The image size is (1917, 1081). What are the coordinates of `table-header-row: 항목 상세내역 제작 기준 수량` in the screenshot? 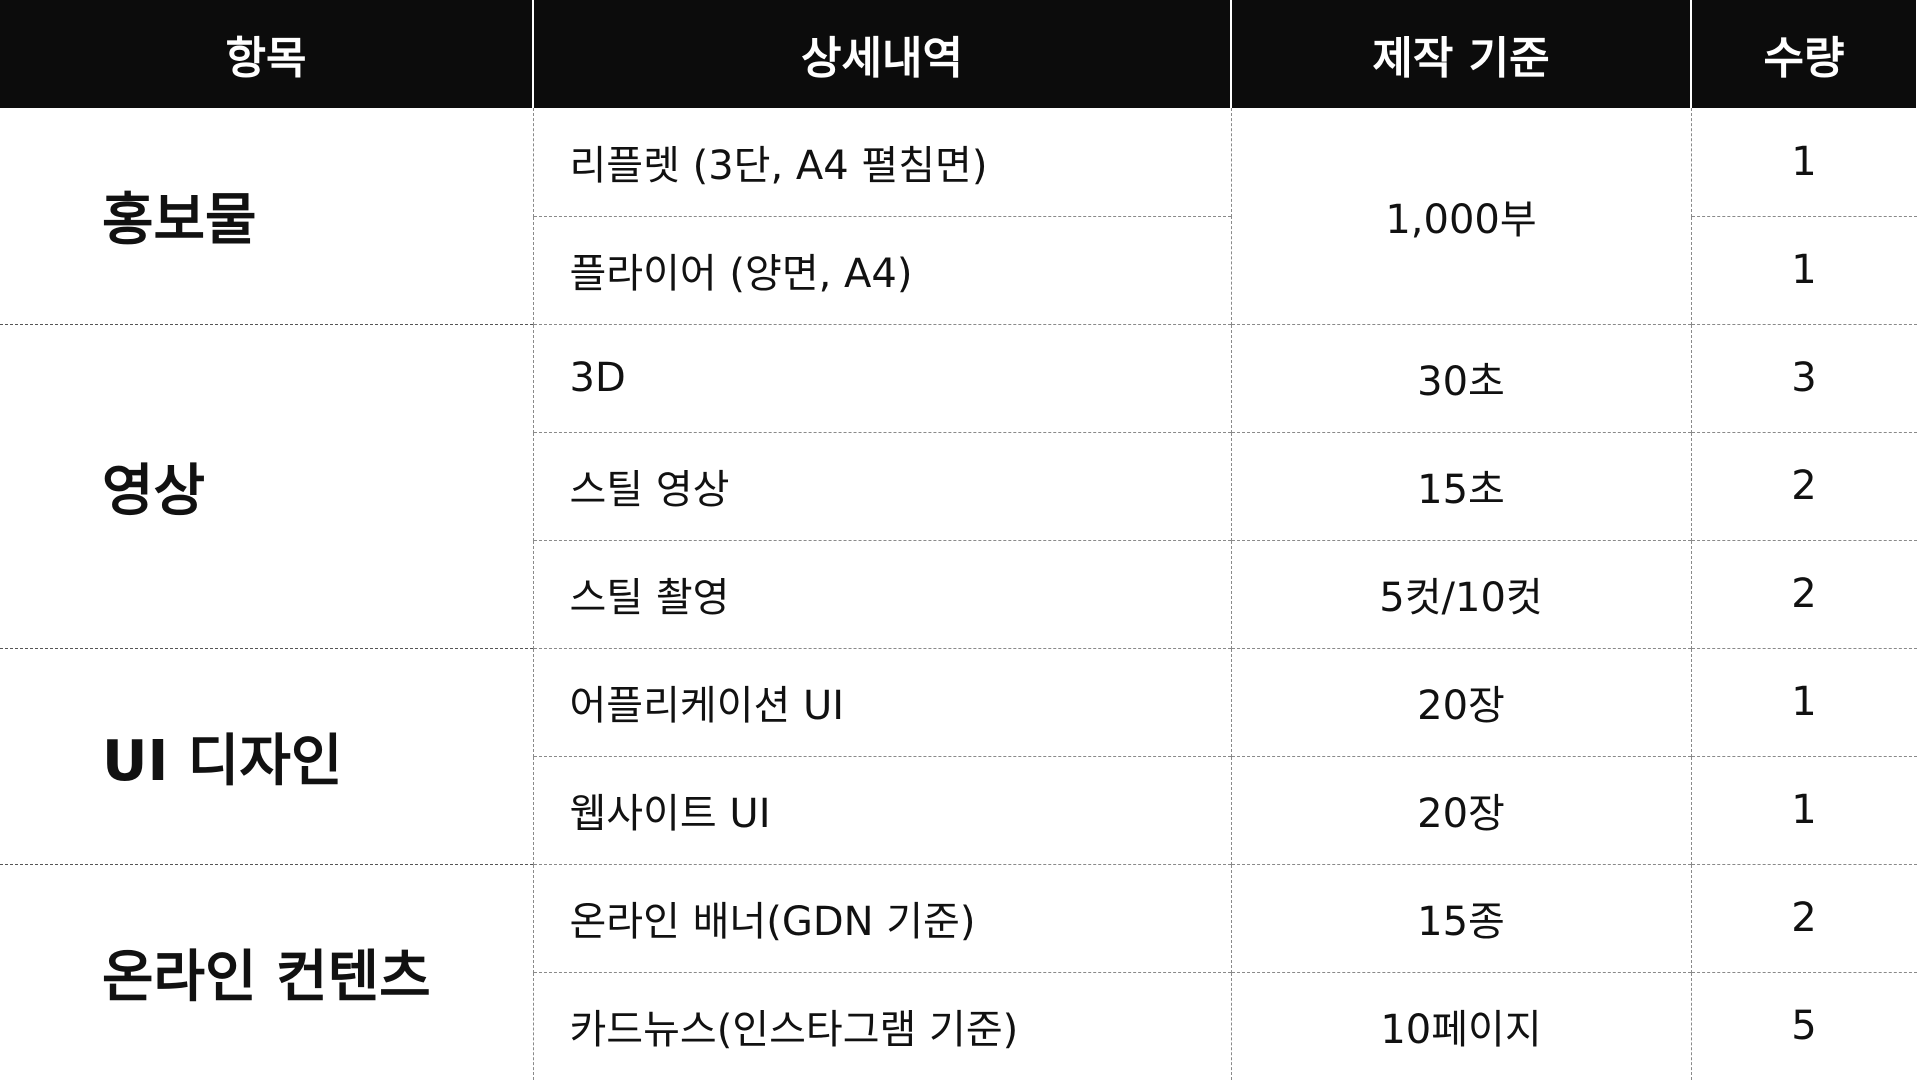 It's located at (958, 54).